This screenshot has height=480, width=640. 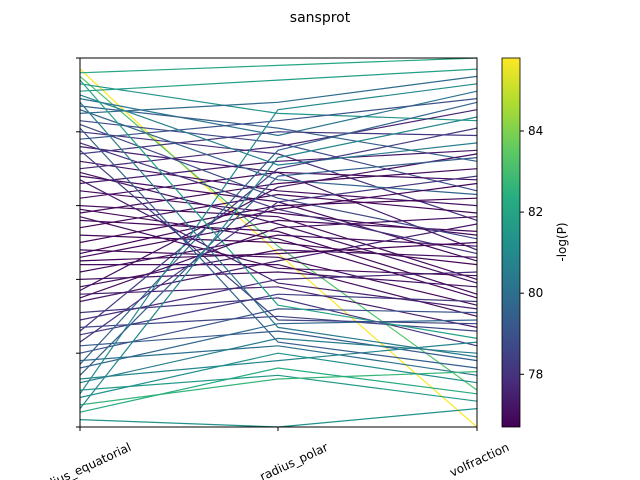 What do you see at coordinates (531, 252) in the screenshot?
I see `colorbar-ticks: 78 80 82 84` at bounding box center [531, 252].